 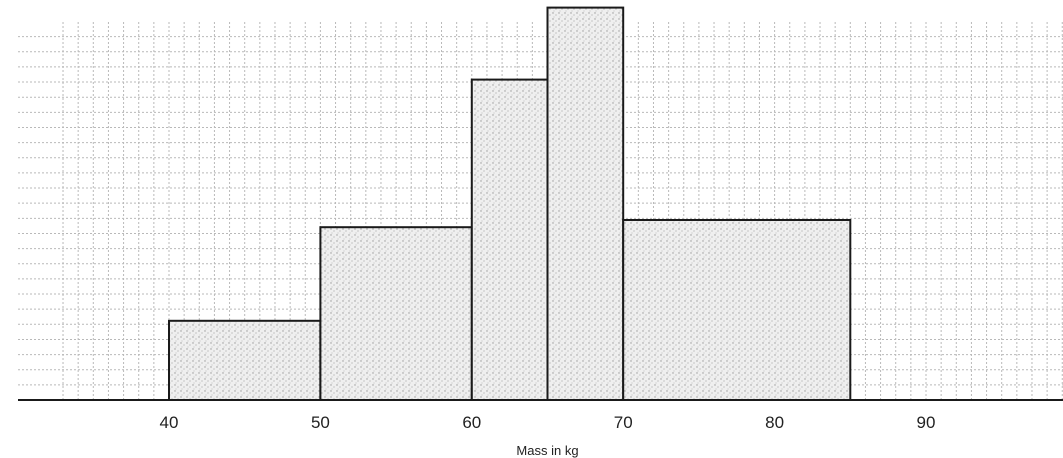 What do you see at coordinates (540, 415) in the screenshot?
I see `x-axis: 40 50 60 70 80 90` at bounding box center [540, 415].